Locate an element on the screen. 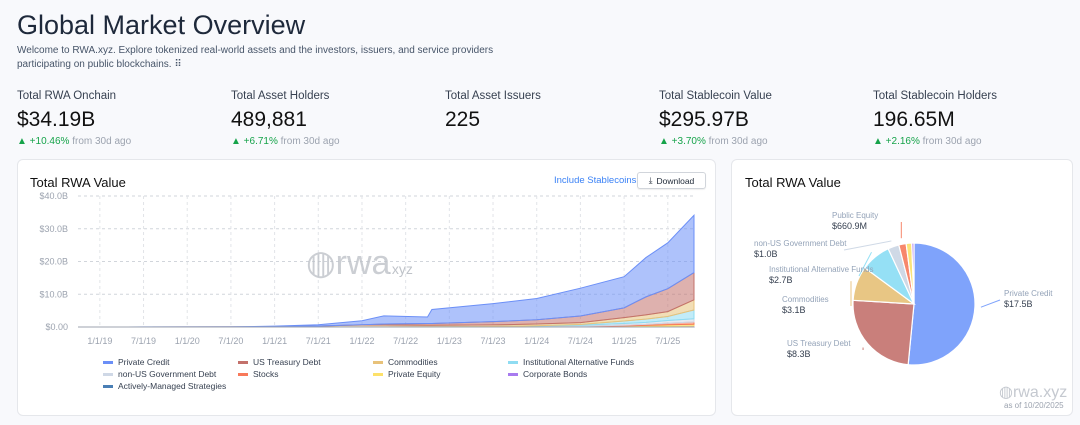 The image size is (1080, 425). pie-label-value: $1.0B is located at coordinates (766, 254).